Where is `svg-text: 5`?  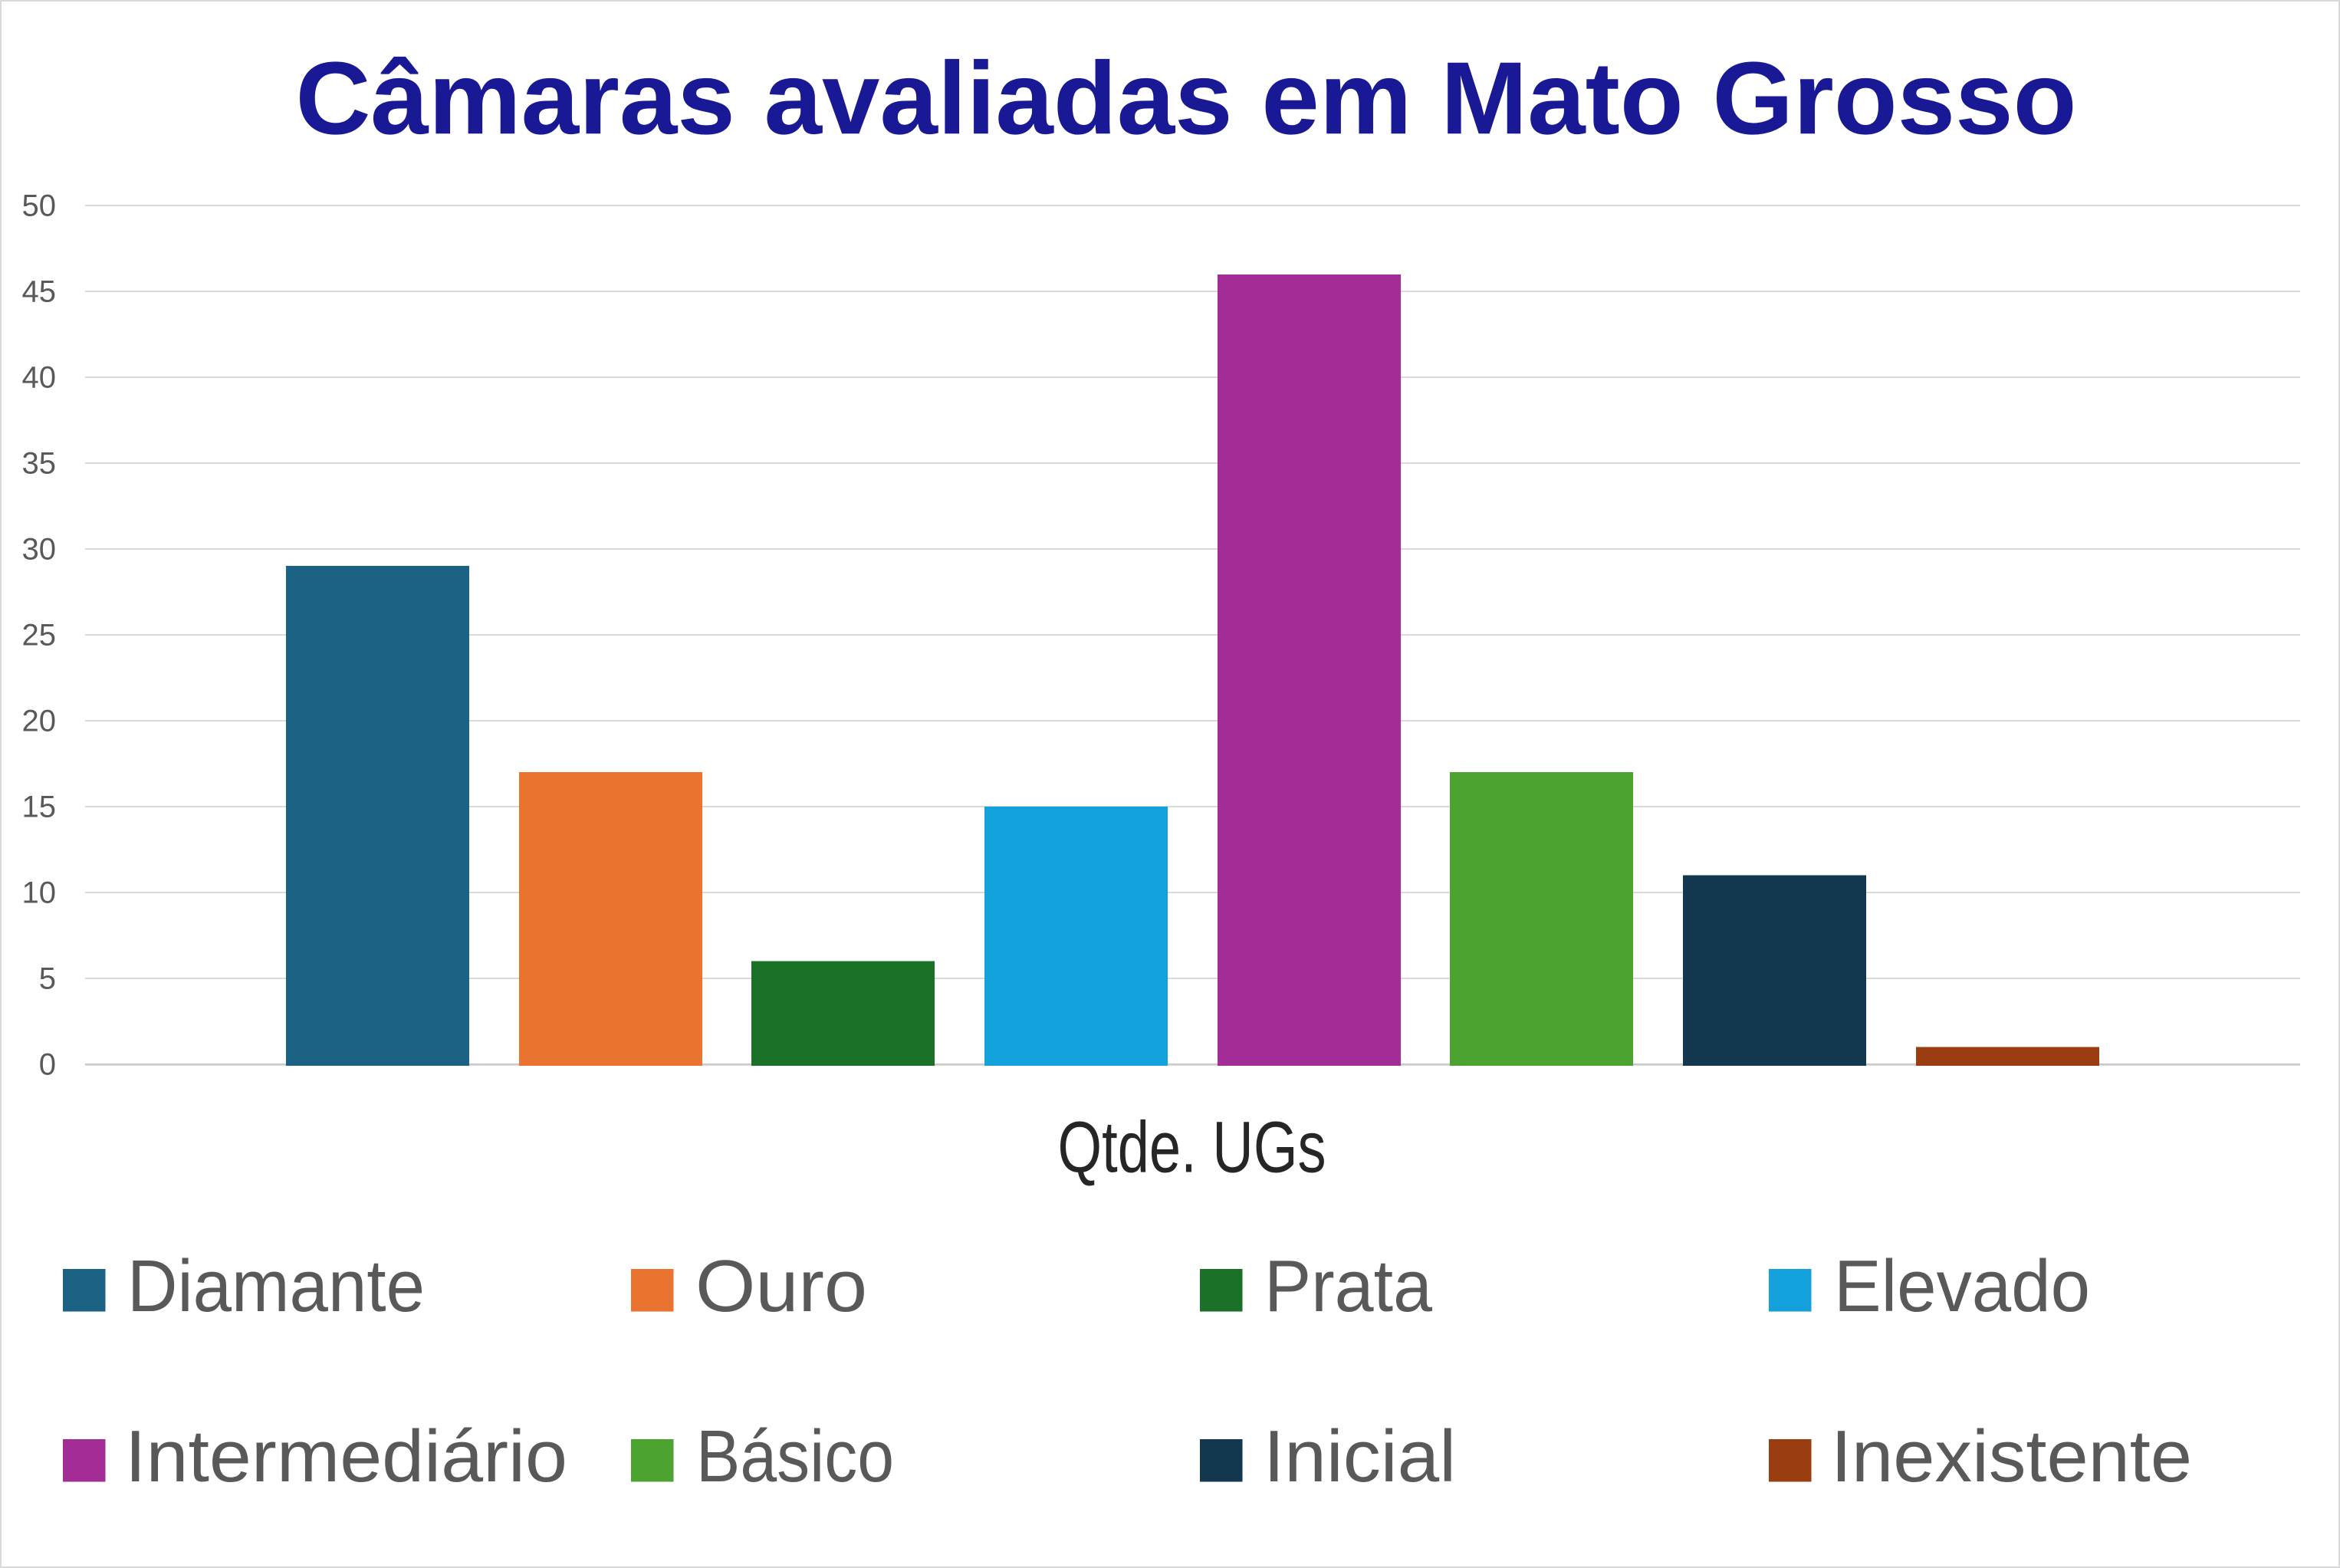
svg-text: 5 is located at coordinates (47, 979).